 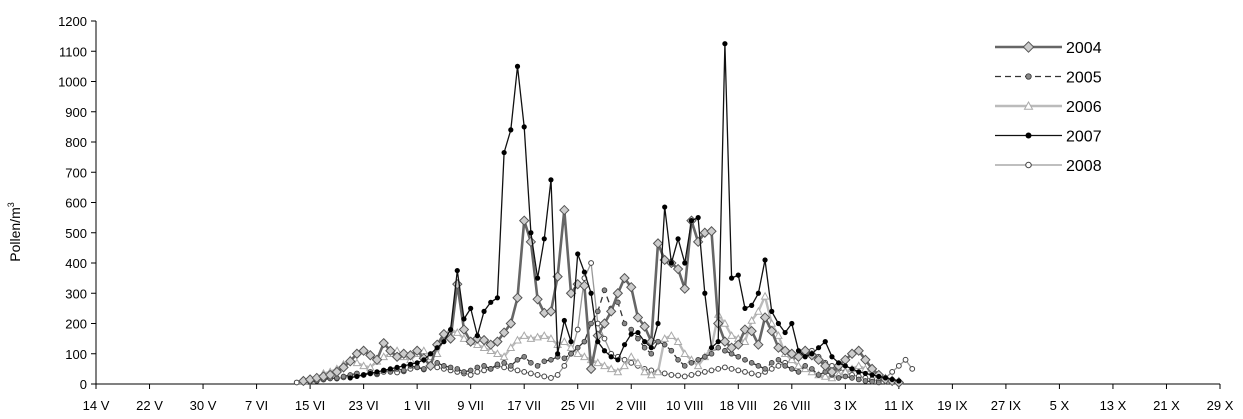 What do you see at coordinates (1084, 166) in the screenshot?
I see `legend-label: 2008` at bounding box center [1084, 166].